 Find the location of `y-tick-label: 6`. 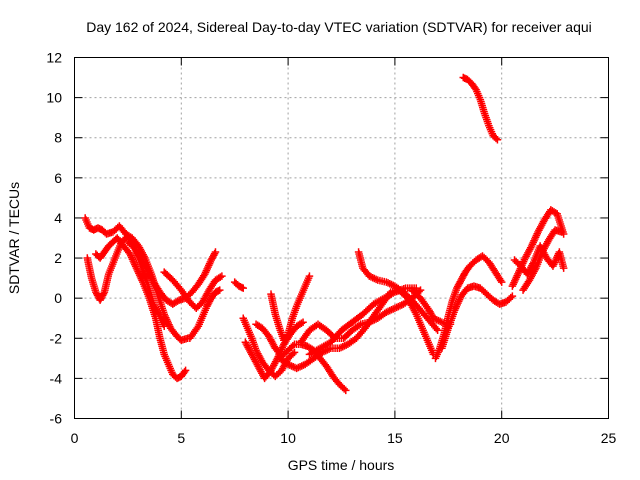

y-tick-label: 6 is located at coordinates (58, 178).